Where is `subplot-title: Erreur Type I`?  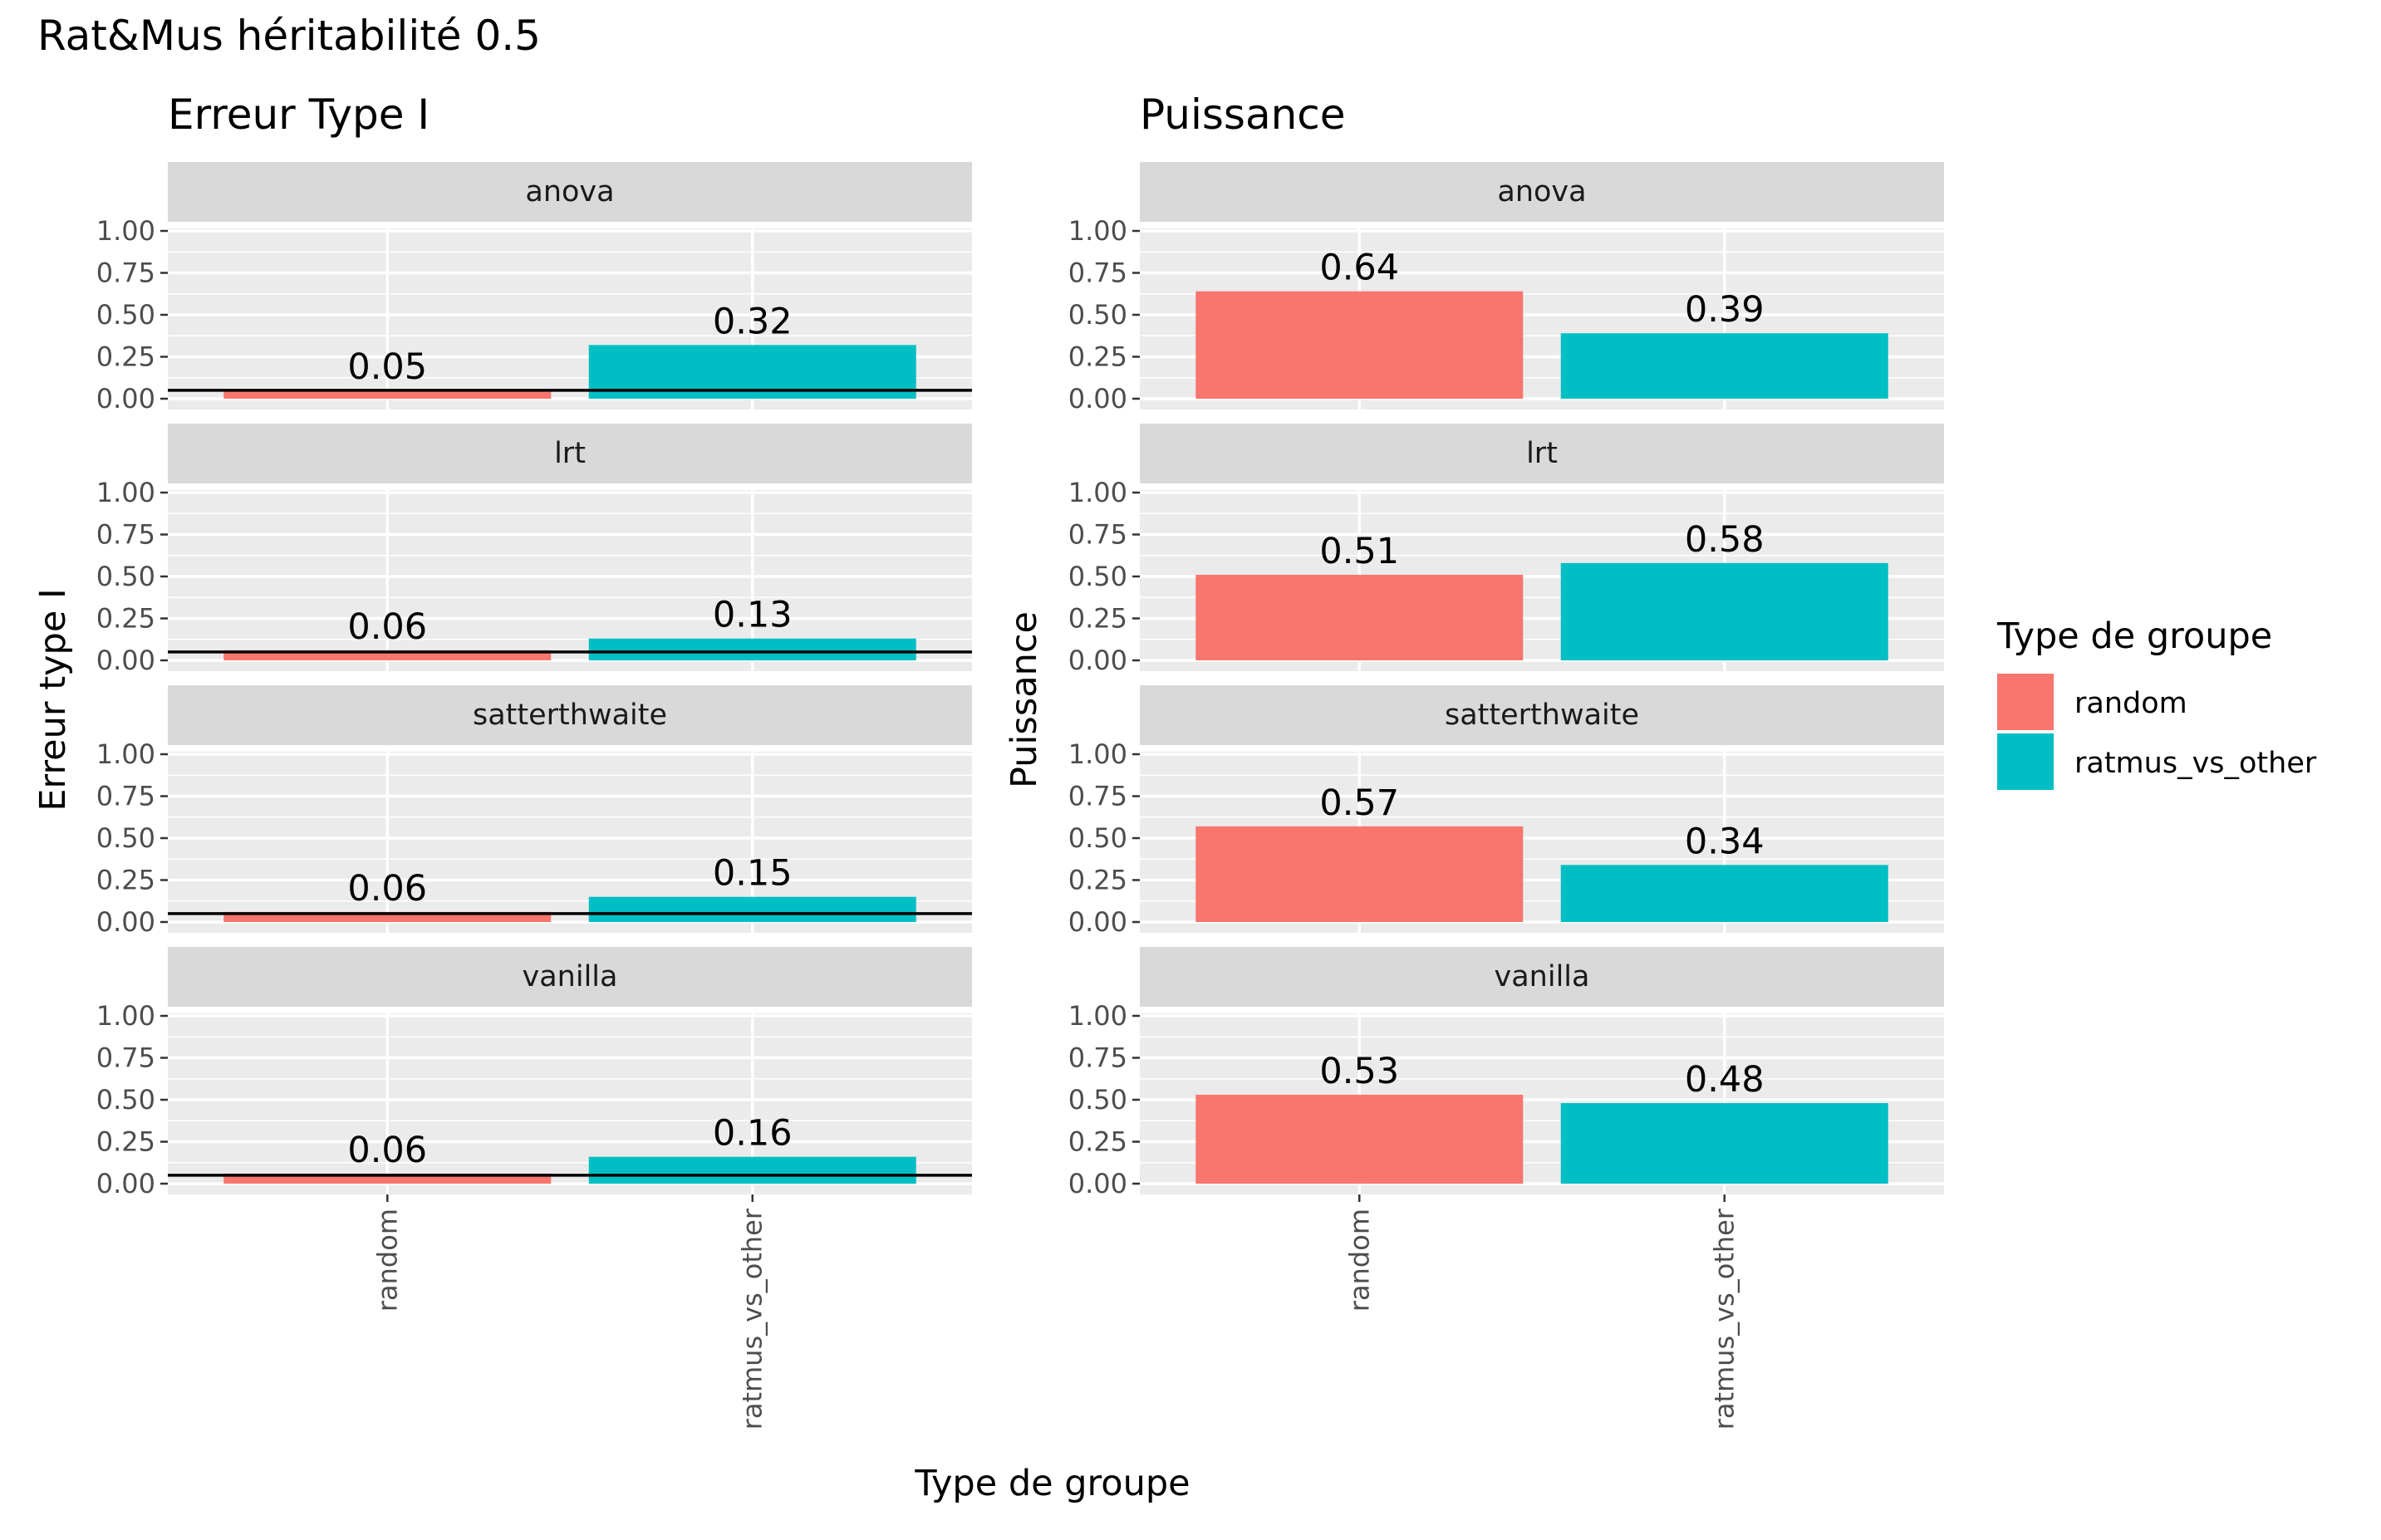 subplot-title: Erreur Type I is located at coordinates (299, 115).